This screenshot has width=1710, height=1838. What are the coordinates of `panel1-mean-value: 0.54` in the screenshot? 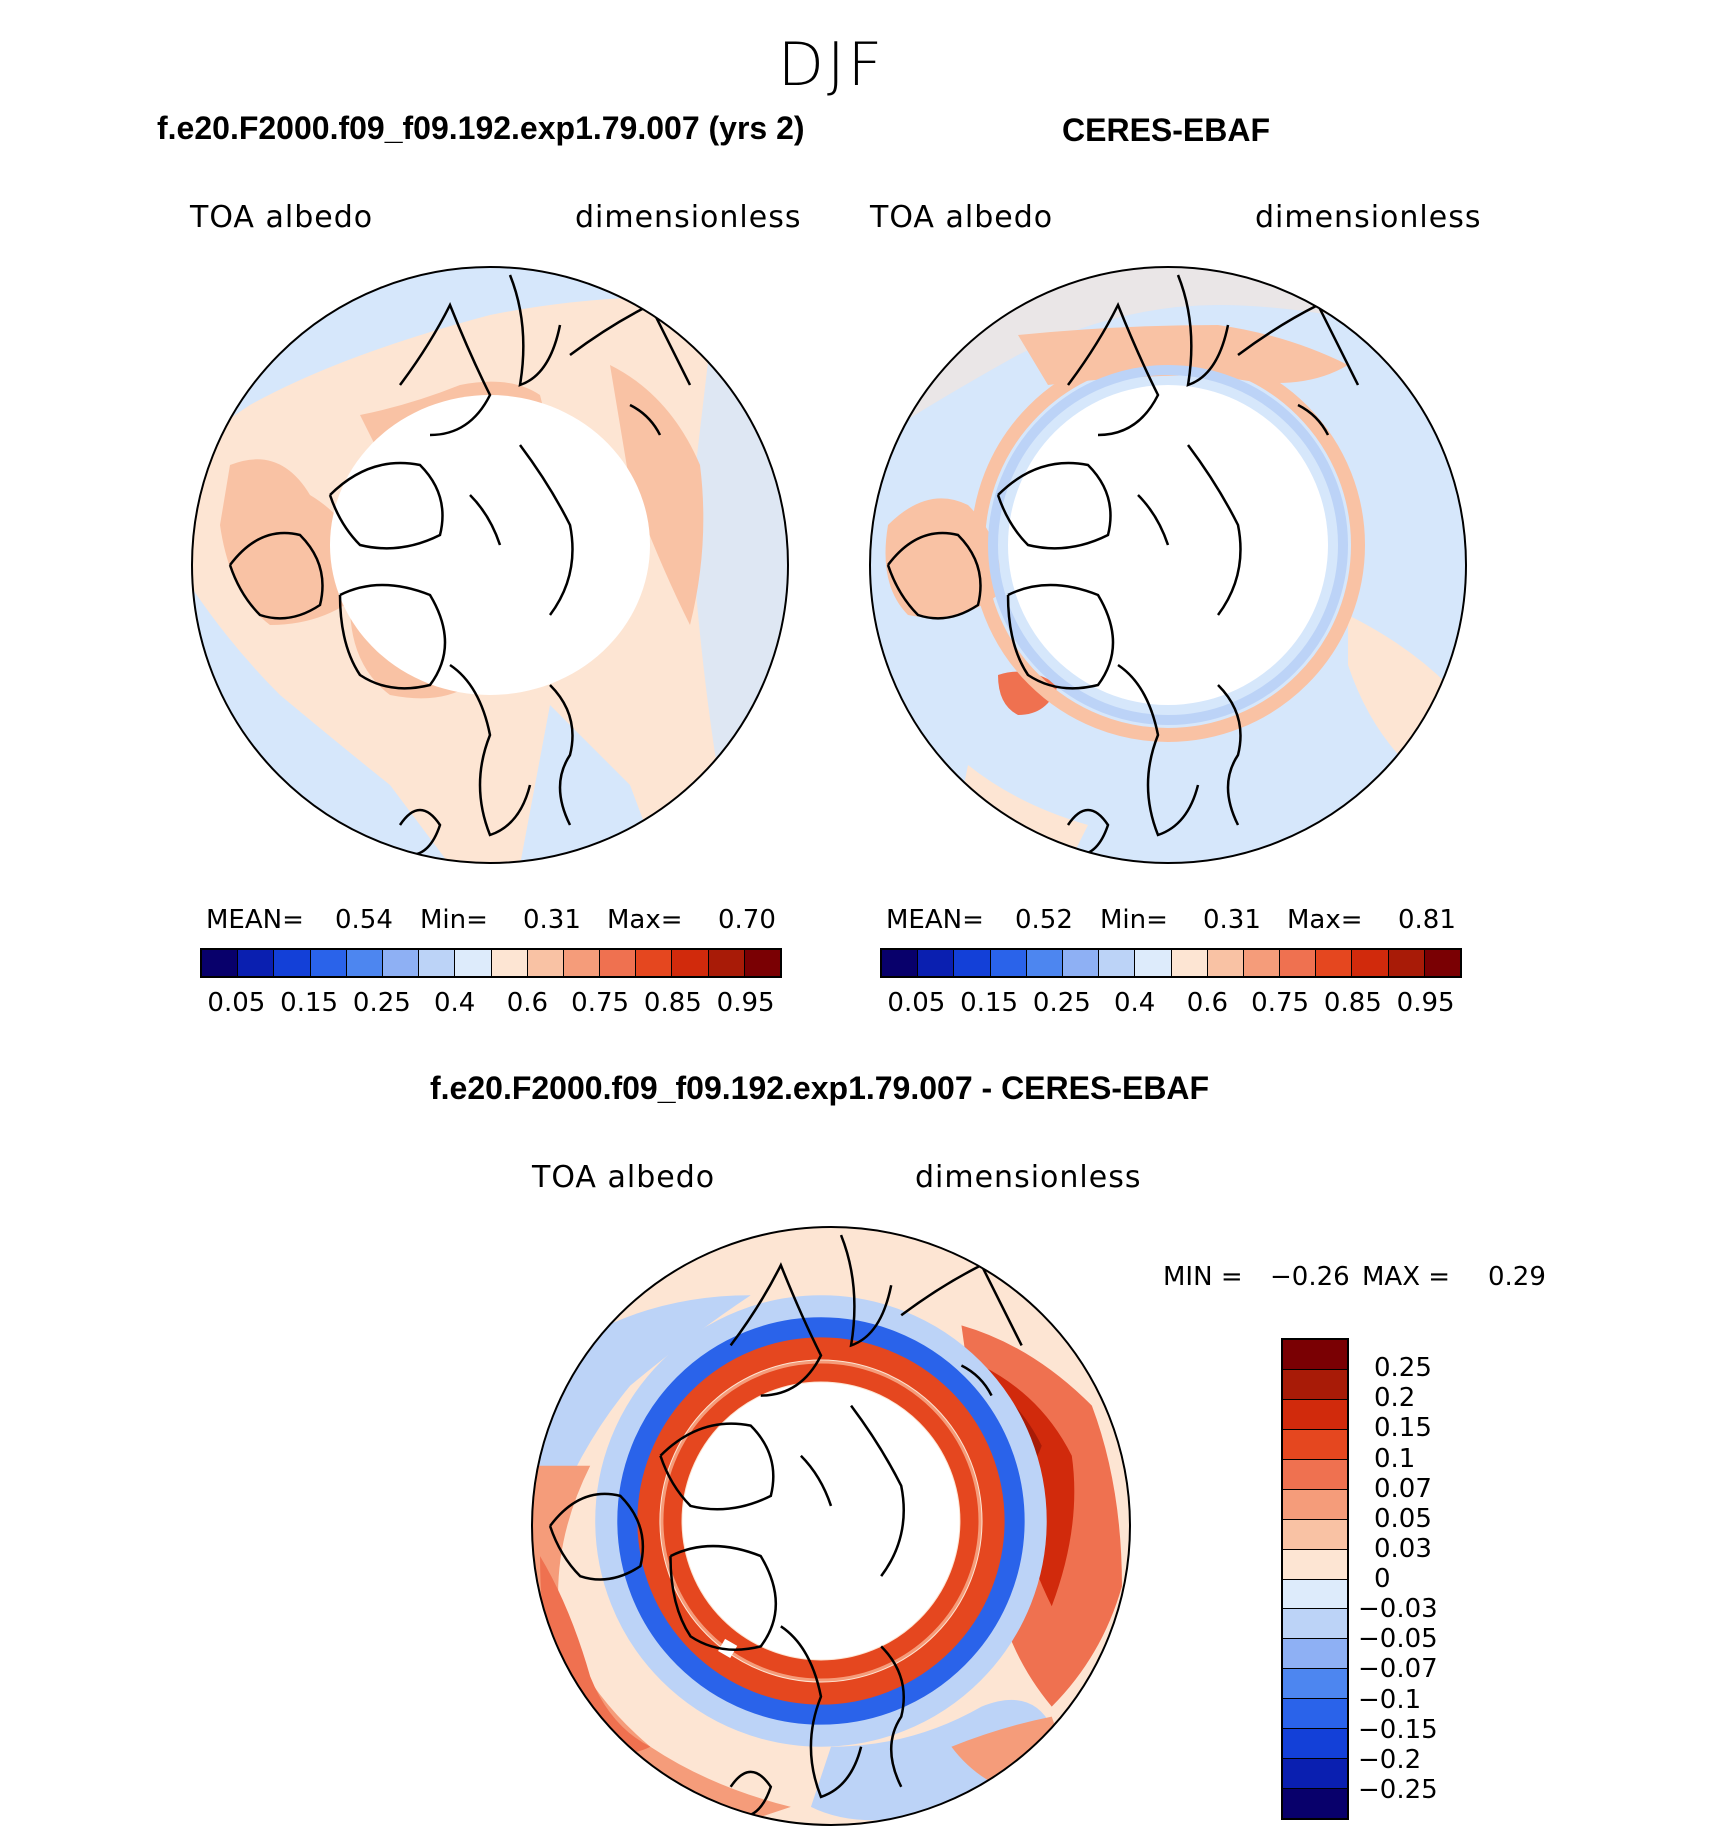 It's located at (364, 920).